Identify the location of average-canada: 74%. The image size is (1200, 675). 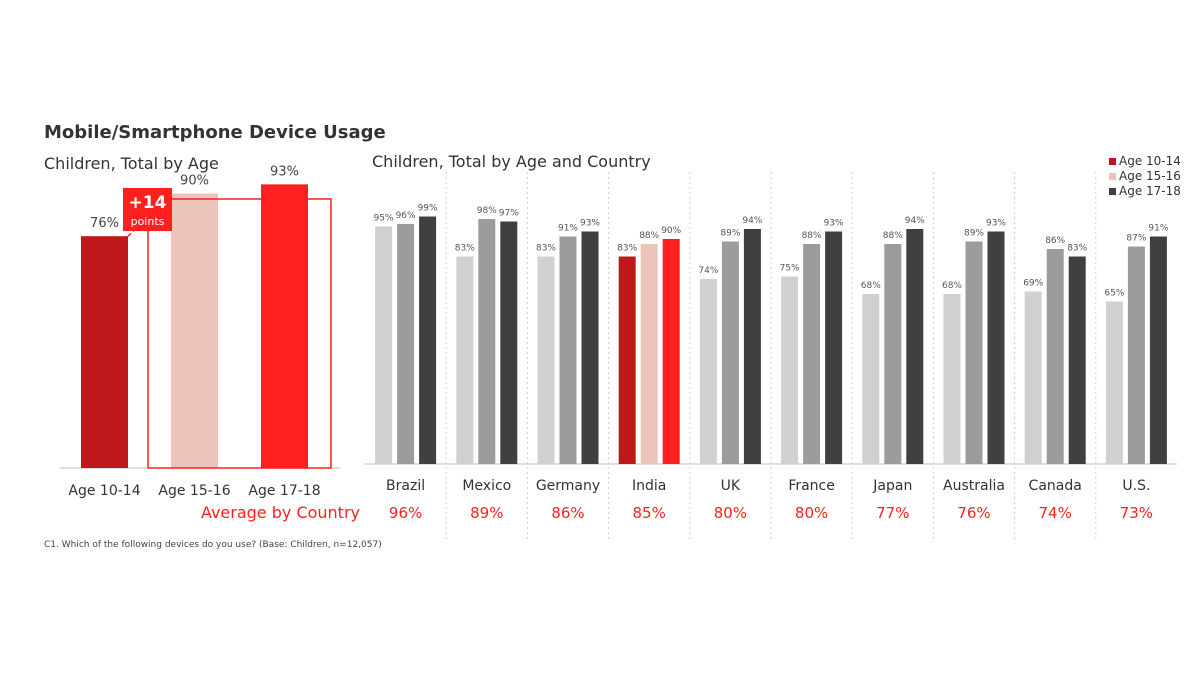
(1055, 513).